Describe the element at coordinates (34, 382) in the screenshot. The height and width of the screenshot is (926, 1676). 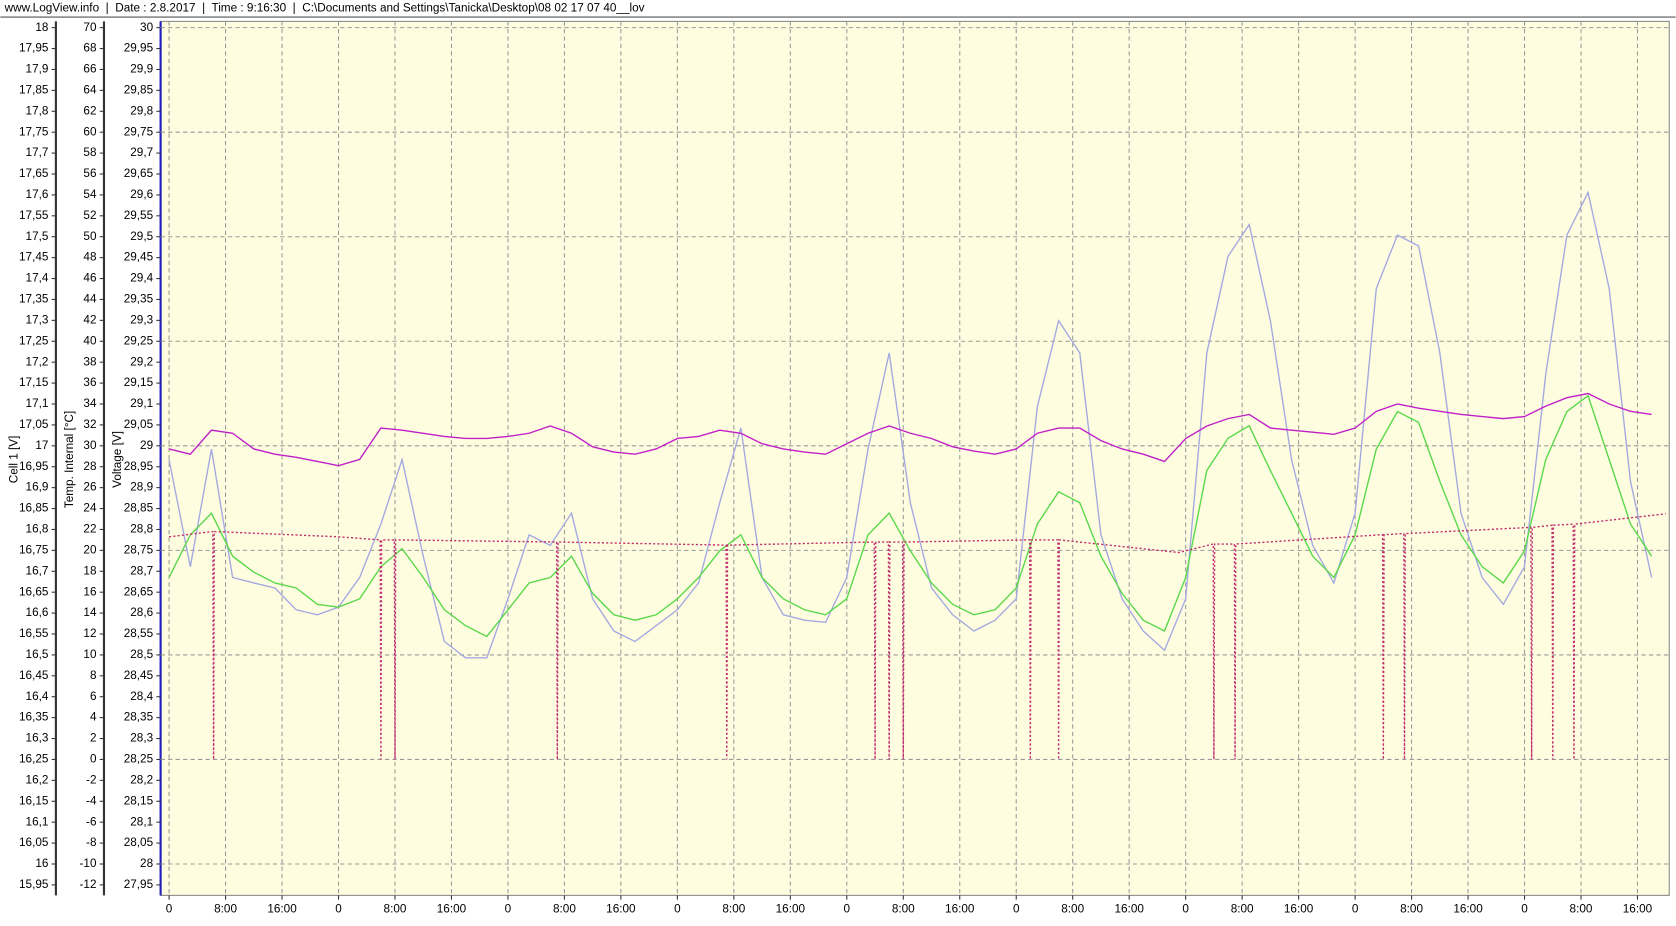
I see `y-tick-label: 17,15` at that location.